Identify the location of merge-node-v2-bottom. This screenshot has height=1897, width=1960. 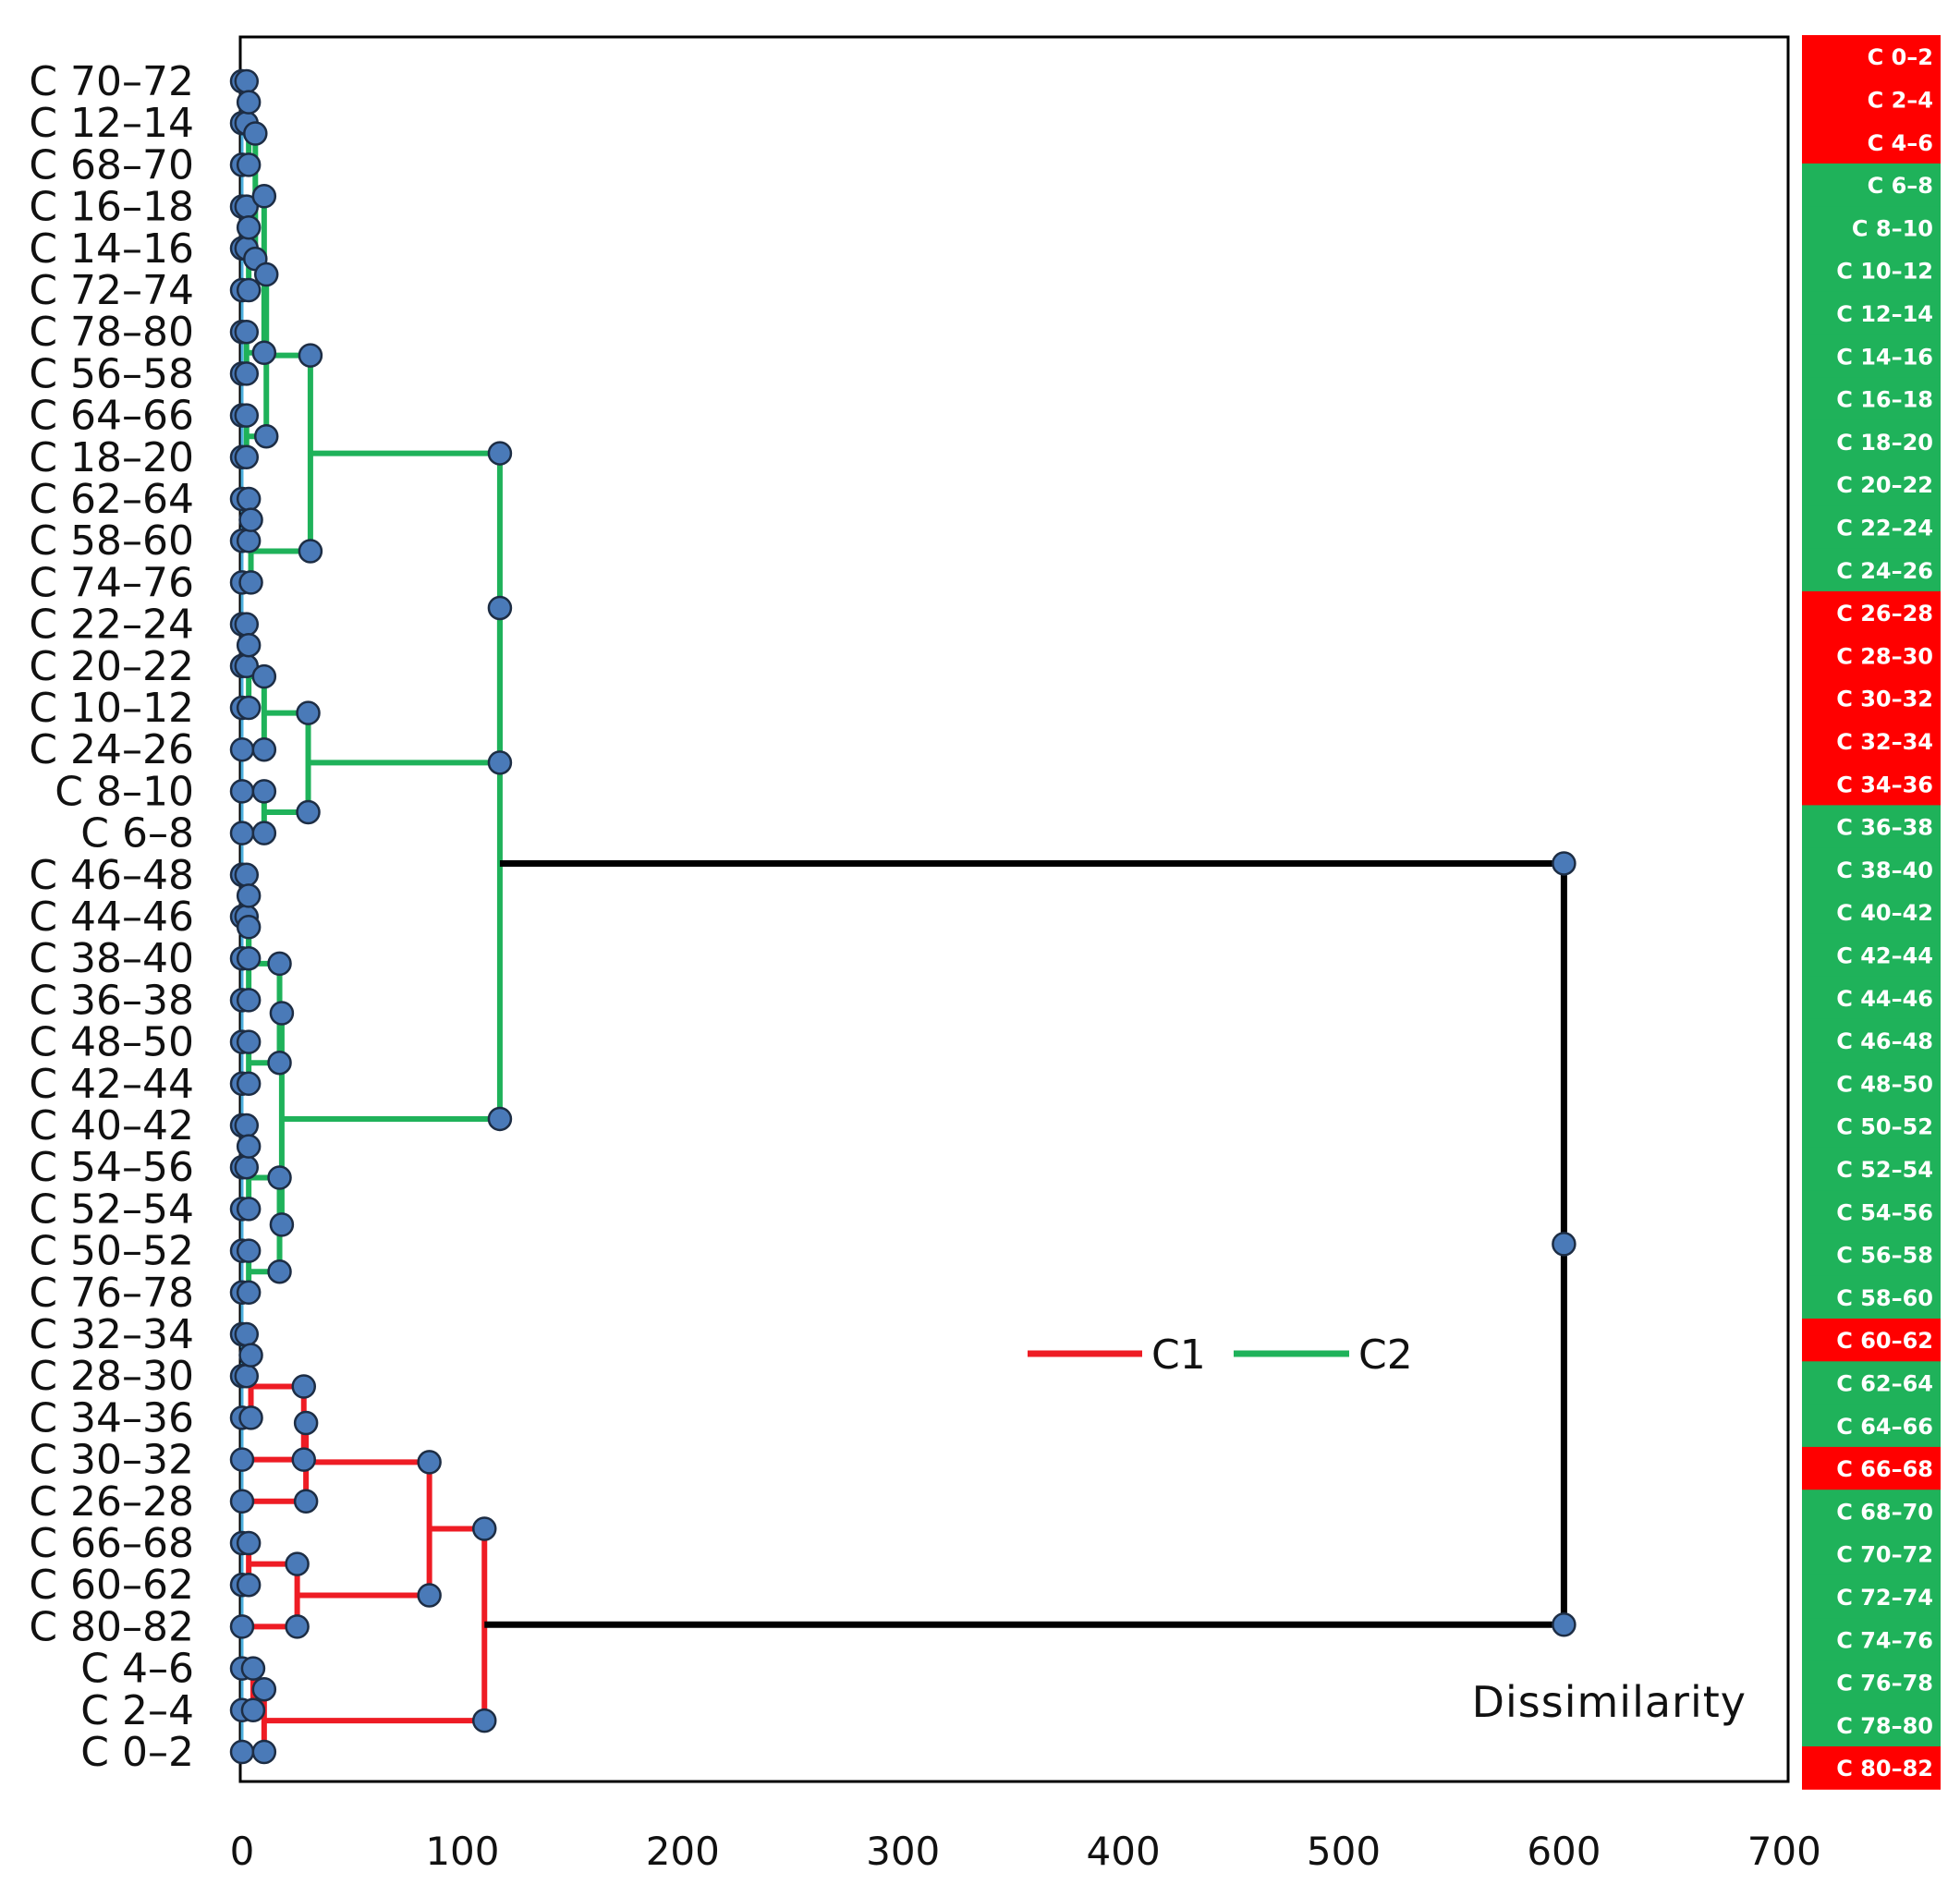
(249, 958).